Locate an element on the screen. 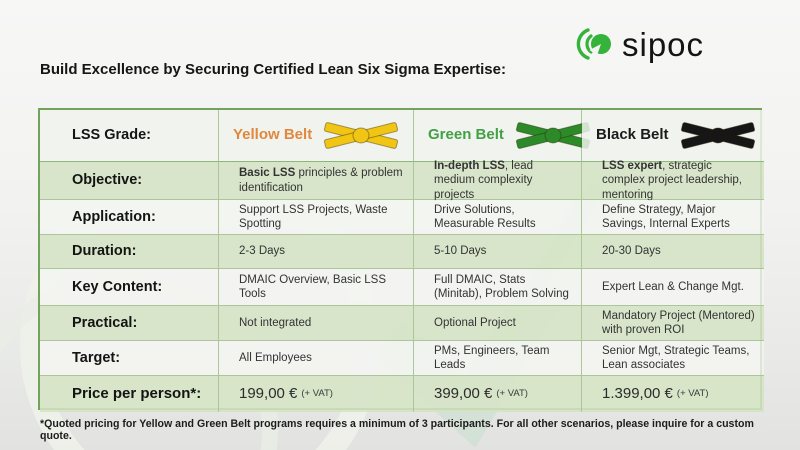 Image resolution: width=800 pixels, height=450 pixels. price-green: 399,00 € (+ VAT) is located at coordinates (498, 394).